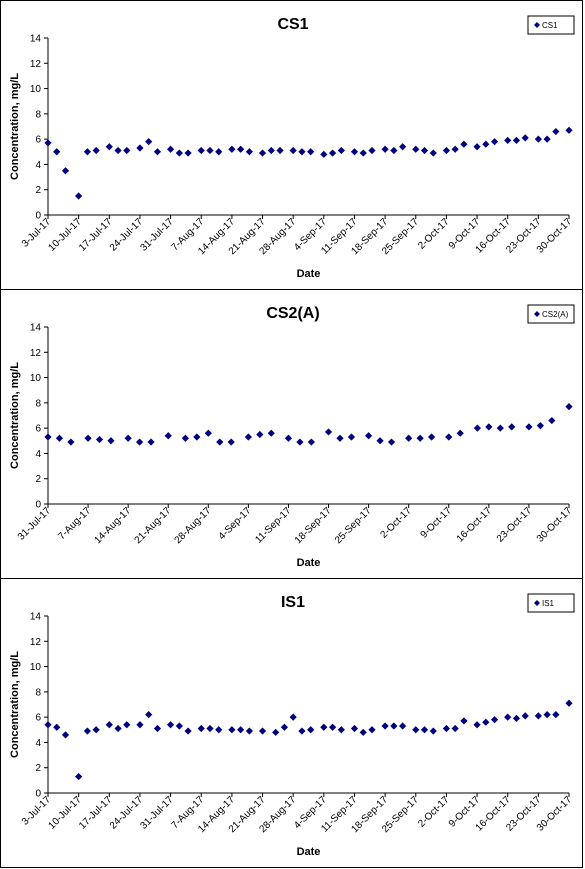 This screenshot has width=585, height=869. I want to click on x-tick-label: 30-Oct-17, so click(555, 525).